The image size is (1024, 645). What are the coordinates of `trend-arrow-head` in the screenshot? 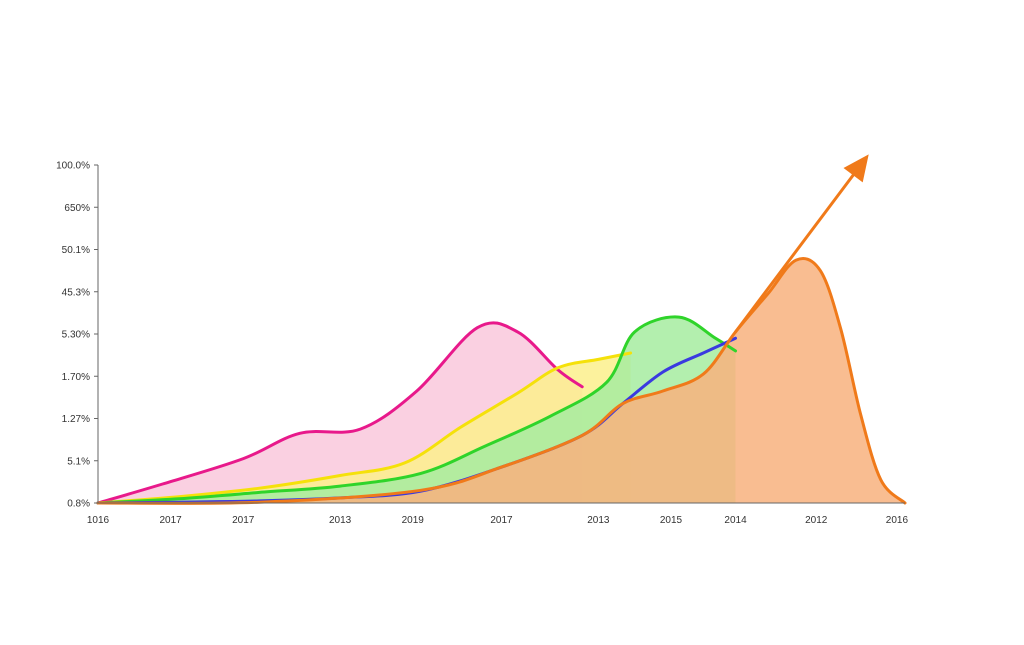 It's located at (856, 168).